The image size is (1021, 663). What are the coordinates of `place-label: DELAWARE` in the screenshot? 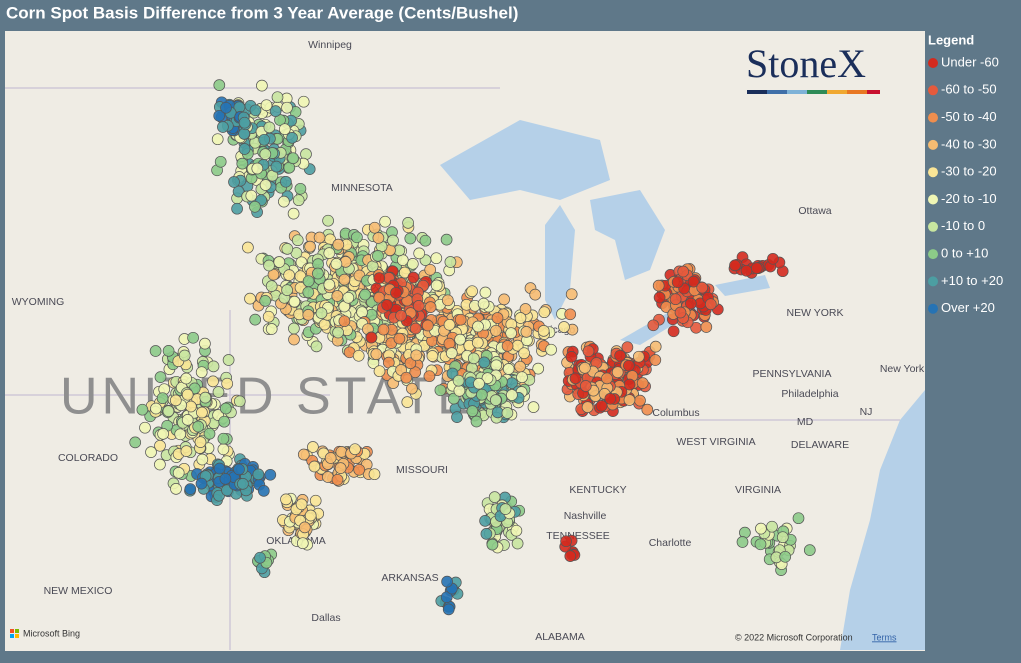 It's located at (820, 445).